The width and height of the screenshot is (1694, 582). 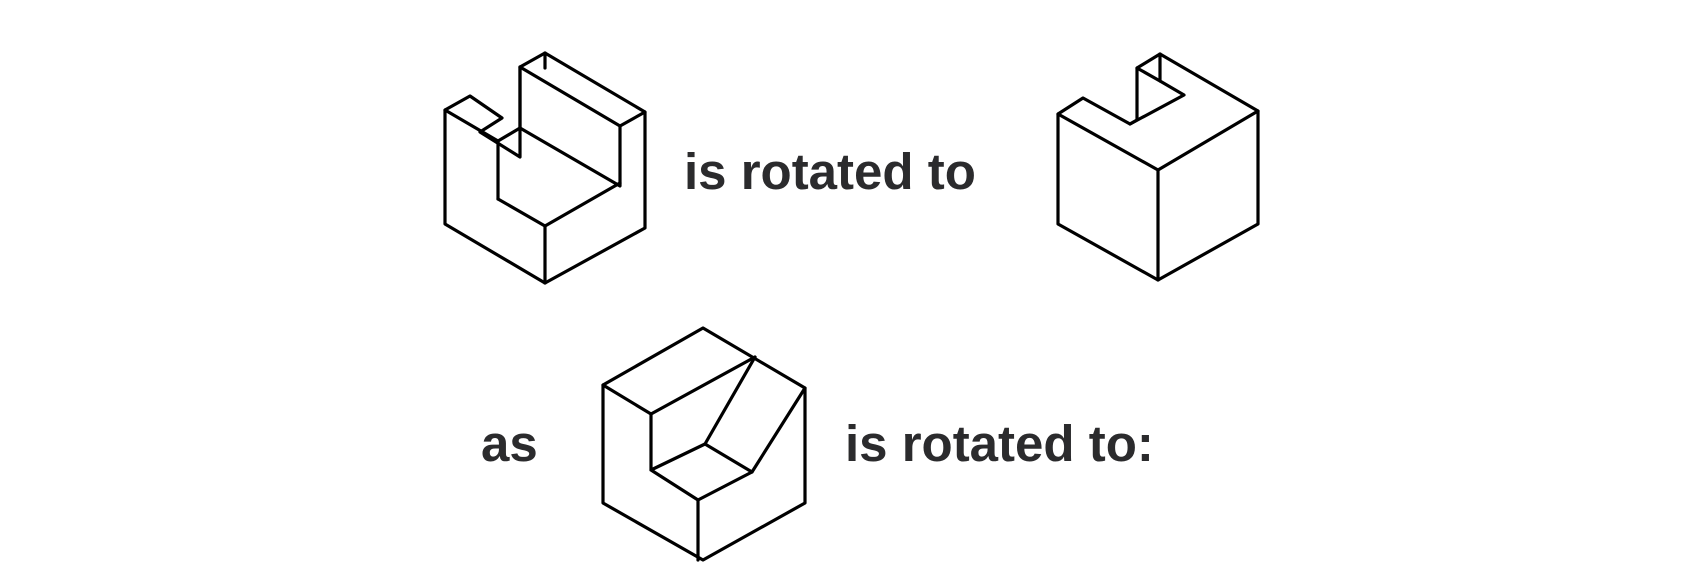 I want to click on figure-b-rotated-block, so click(x=1165, y=165).